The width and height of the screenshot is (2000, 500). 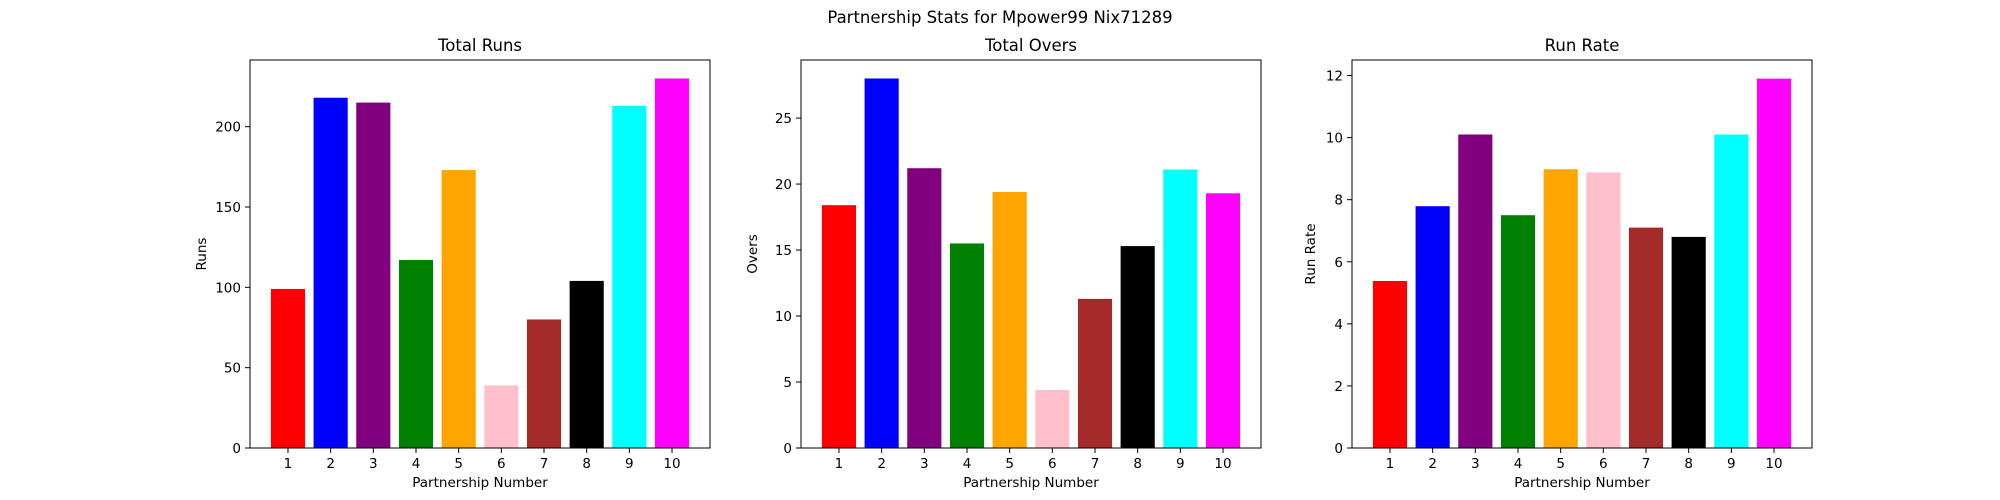 What do you see at coordinates (1390, 464) in the screenshot?
I see `chart-3-xtick-label-1: 1` at bounding box center [1390, 464].